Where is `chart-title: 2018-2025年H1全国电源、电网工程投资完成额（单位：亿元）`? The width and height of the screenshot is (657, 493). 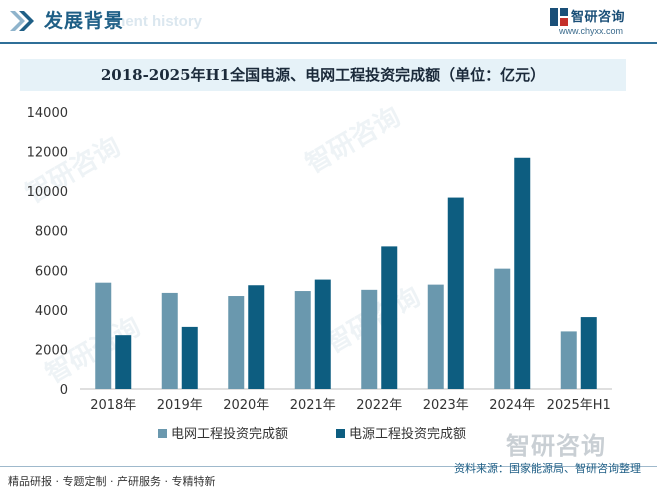
chart-title: 2018-2025年H1全国电源、电网工程投资完成额（单位：亿元） is located at coordinates (323, 75).